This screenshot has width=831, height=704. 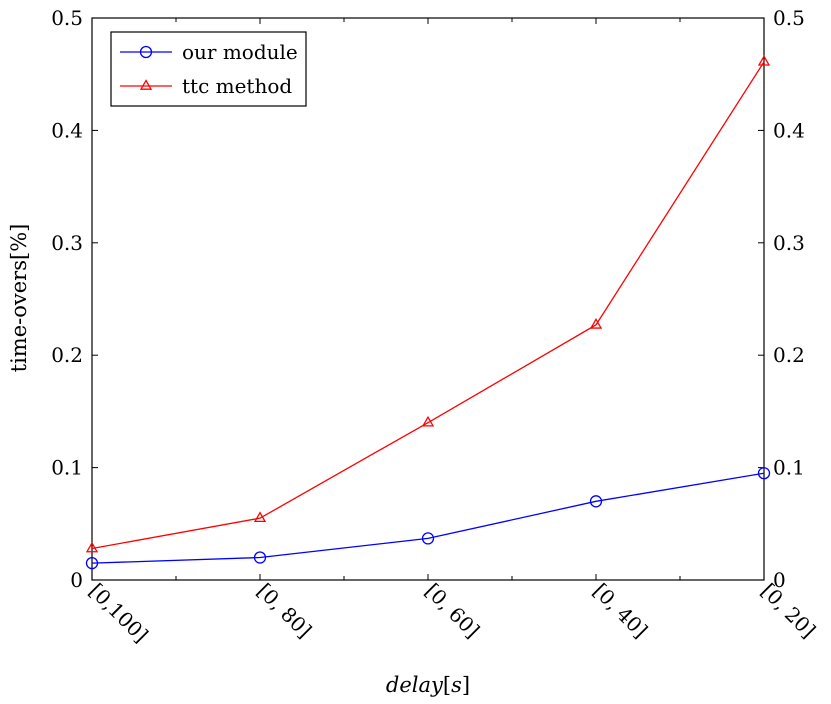 I want to click on legend-label-our-module: our module, so click(x=240, y=52).